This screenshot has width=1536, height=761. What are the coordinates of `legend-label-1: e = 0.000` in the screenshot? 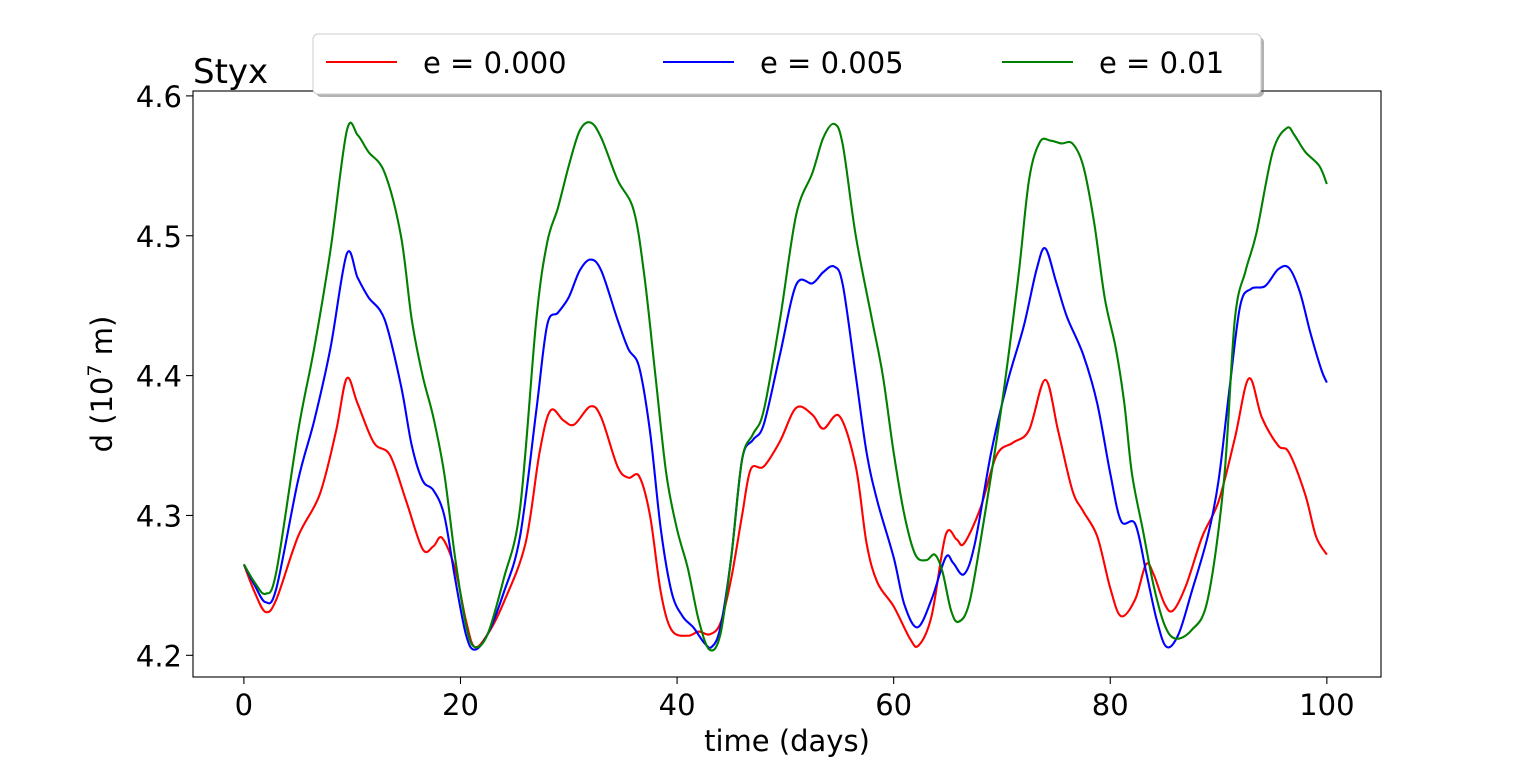 It's located at (495, 63).